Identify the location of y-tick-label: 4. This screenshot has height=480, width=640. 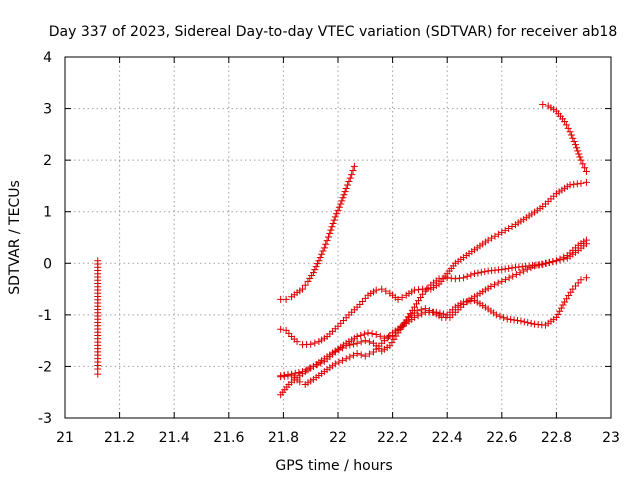
(47, 58).